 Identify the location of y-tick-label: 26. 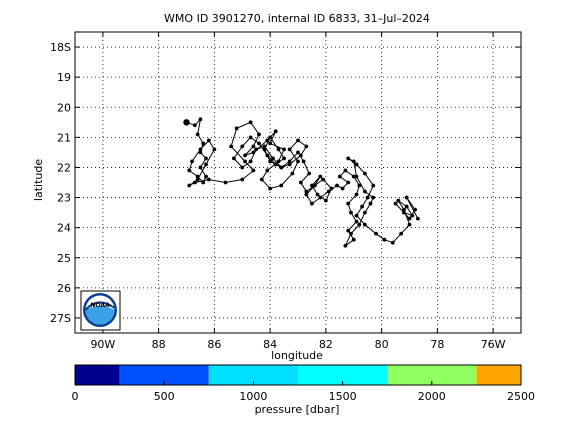
(64, 288).